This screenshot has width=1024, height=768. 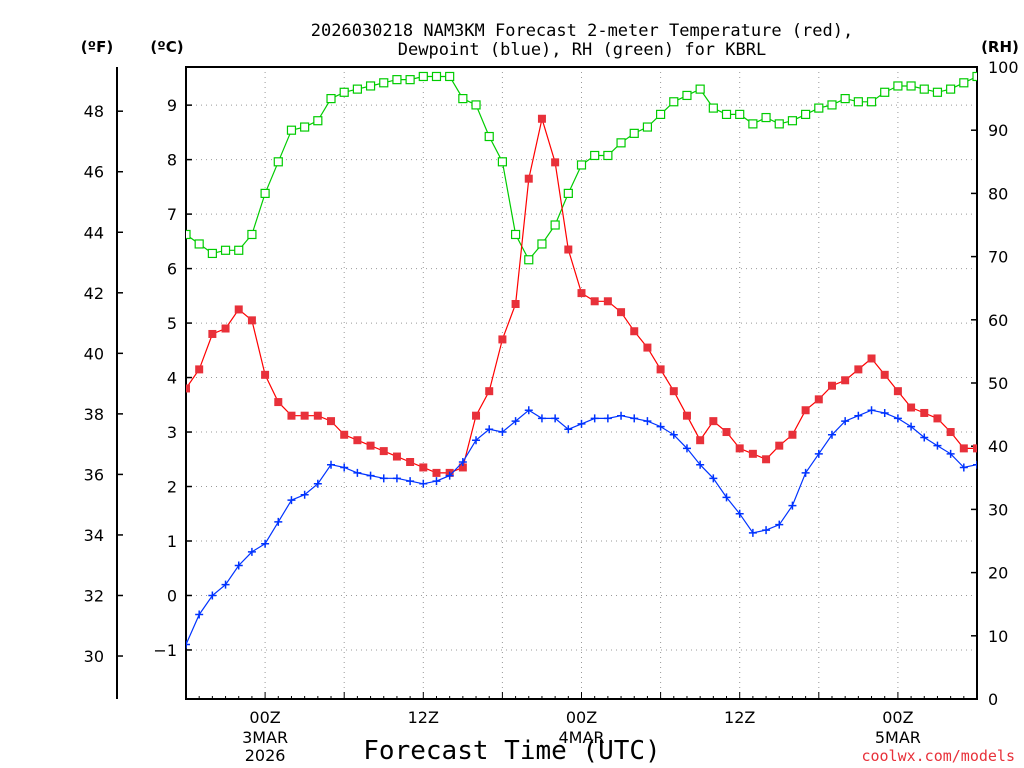 What do you see at coordinates (998, 636) in the screenshot?
I see `tick-label-rh: 10` at bounding box center [998, 636].